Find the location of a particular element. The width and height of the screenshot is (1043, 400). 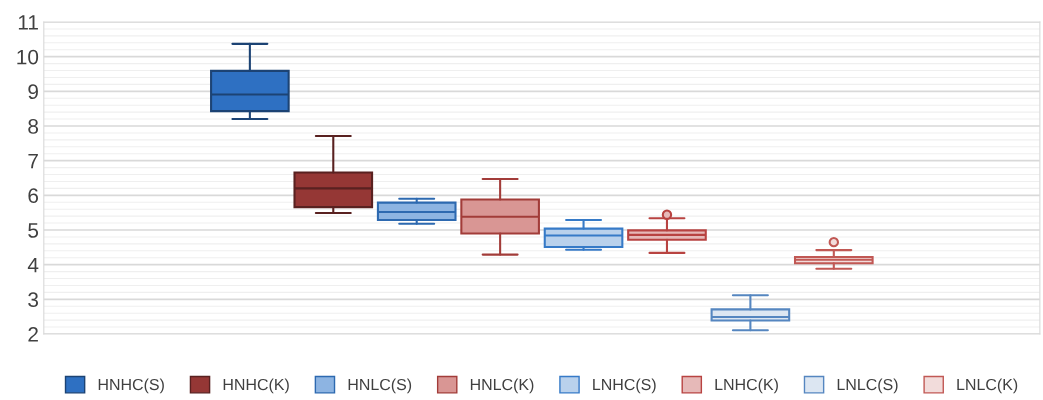

y-tick-label: 2 is located at coordinates (33, 334).